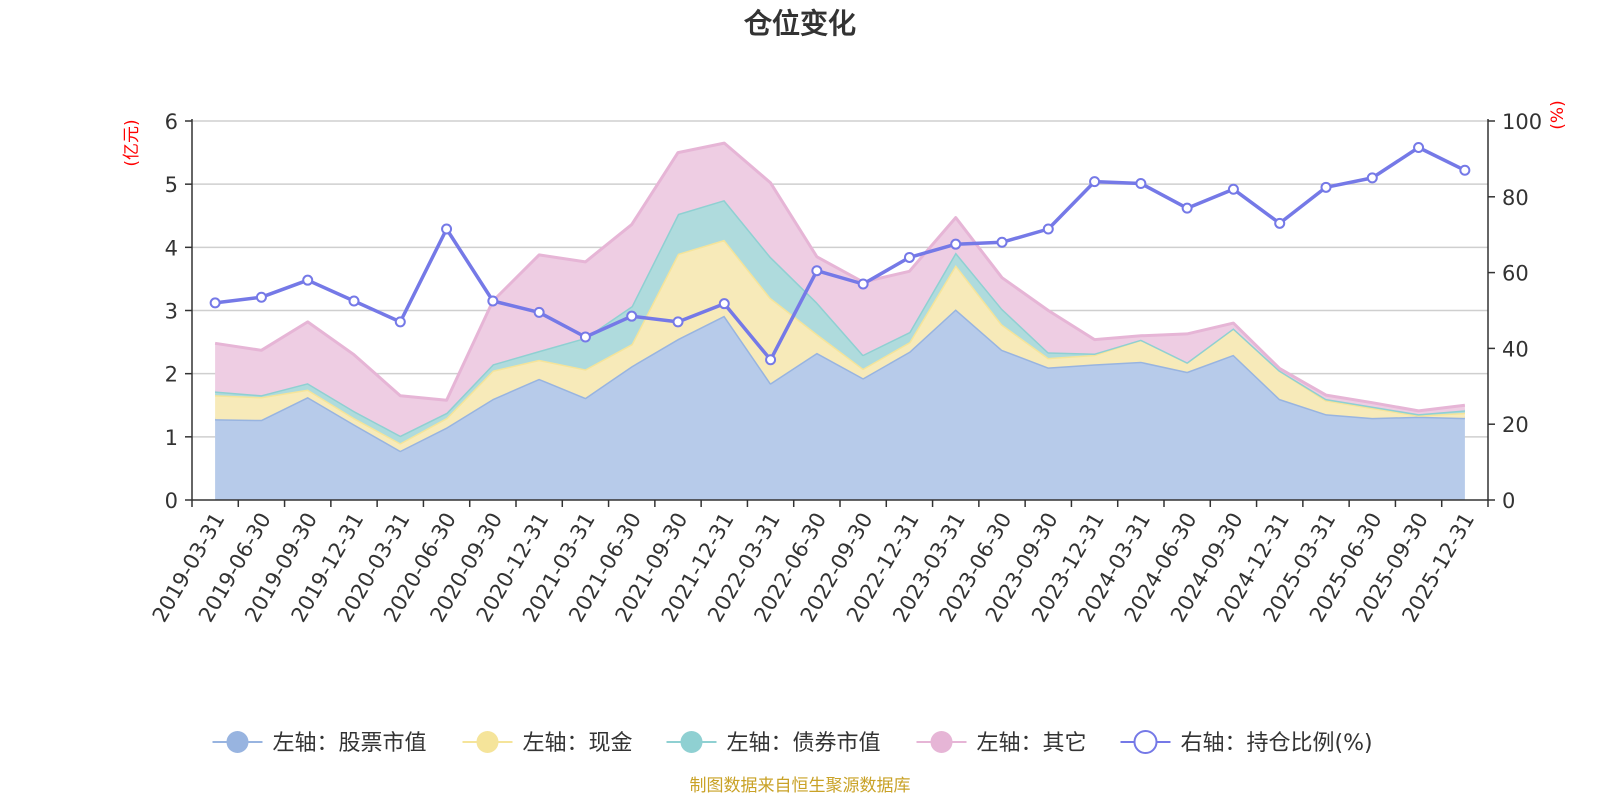 Image resolution: width=1600 pixels, height=800 pixels. I want to click on legend-item-3: 左轴：其它, so click(1001, 743).